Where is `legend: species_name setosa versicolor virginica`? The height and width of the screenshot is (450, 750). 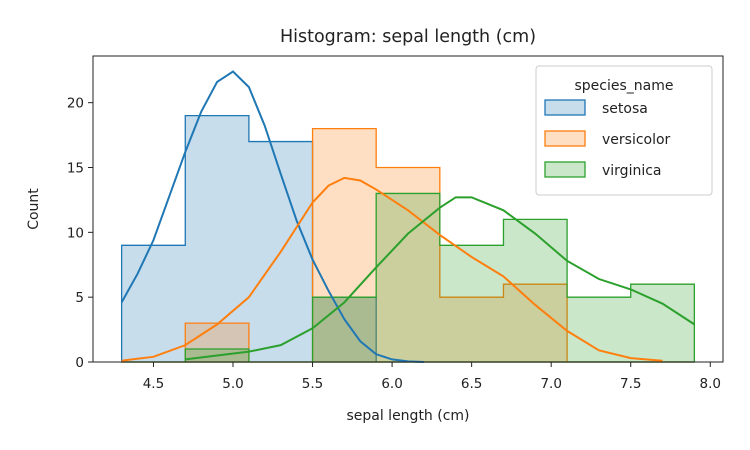
legend: species_name setosa versicolor virginica is located at coordinates (624, 130).